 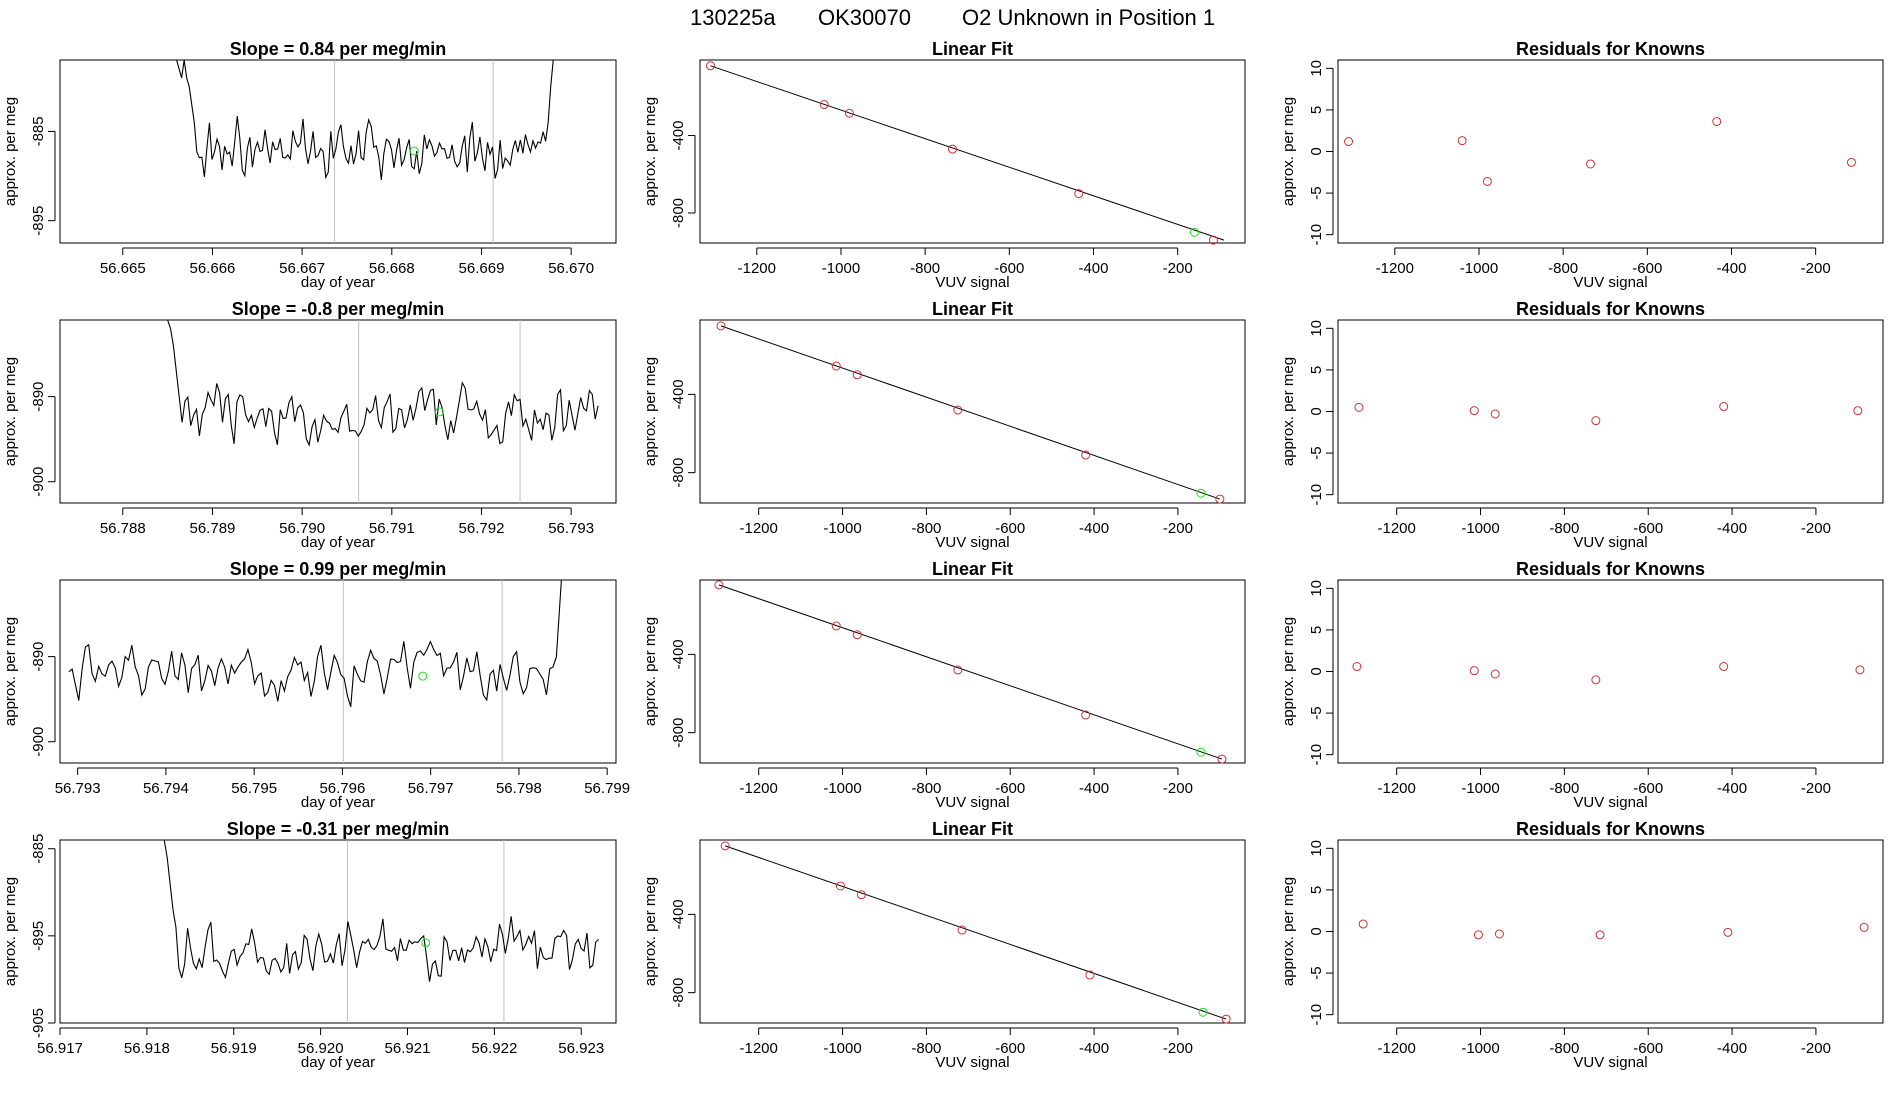 I want to click on residuals-y-tick-label: -10, so click(x=1316, y=235).